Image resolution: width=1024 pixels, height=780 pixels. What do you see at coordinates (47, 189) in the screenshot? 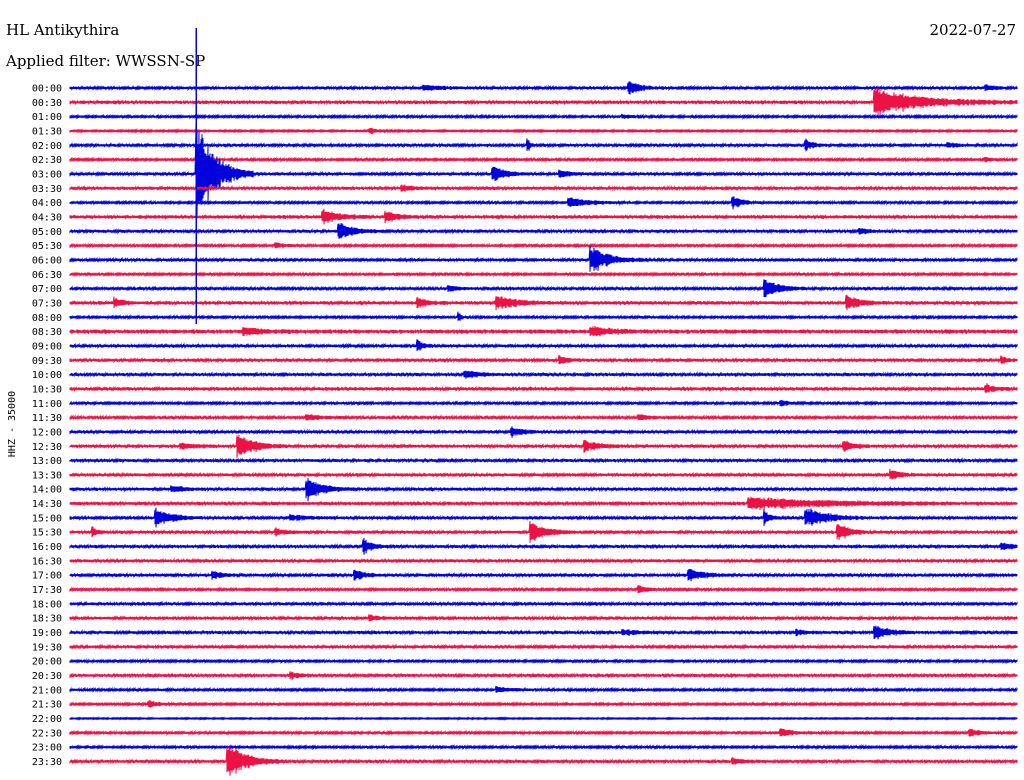
I see `time-label: 03:30` at bounding box center [47, 189].